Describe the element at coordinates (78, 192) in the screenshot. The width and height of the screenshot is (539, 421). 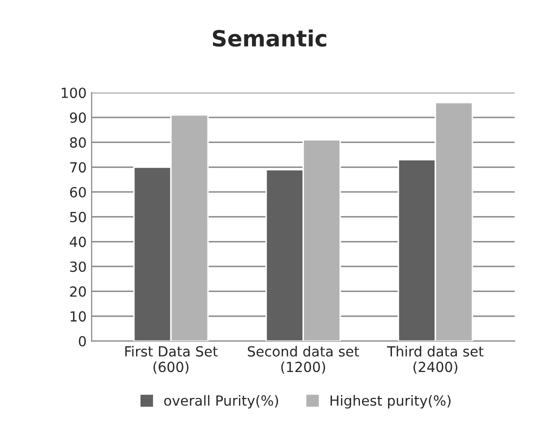
I see `y-tick-label: 60` at that location.